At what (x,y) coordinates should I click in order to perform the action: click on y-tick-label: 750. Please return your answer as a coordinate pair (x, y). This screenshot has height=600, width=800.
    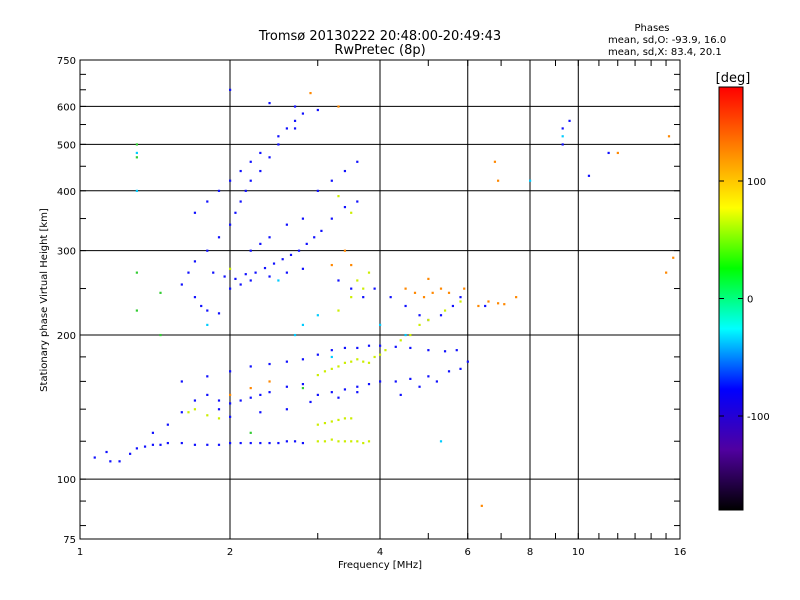
    Looking at the image, I should click on (66, 61).